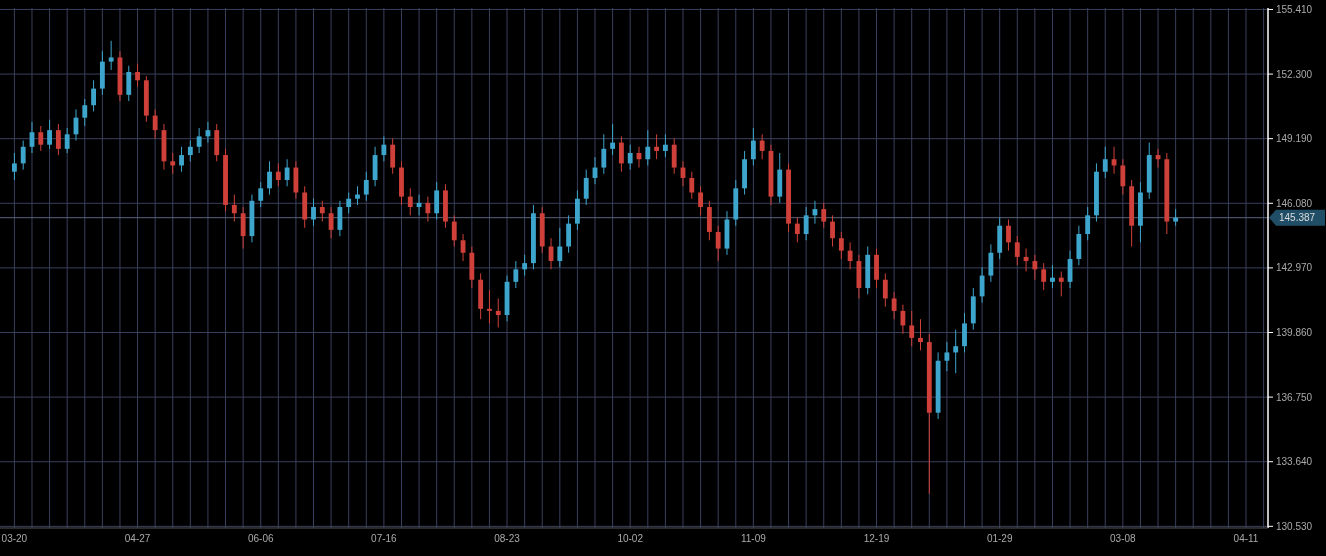  I want to click on y-tick-label: 139.860, so click(1294, 333).